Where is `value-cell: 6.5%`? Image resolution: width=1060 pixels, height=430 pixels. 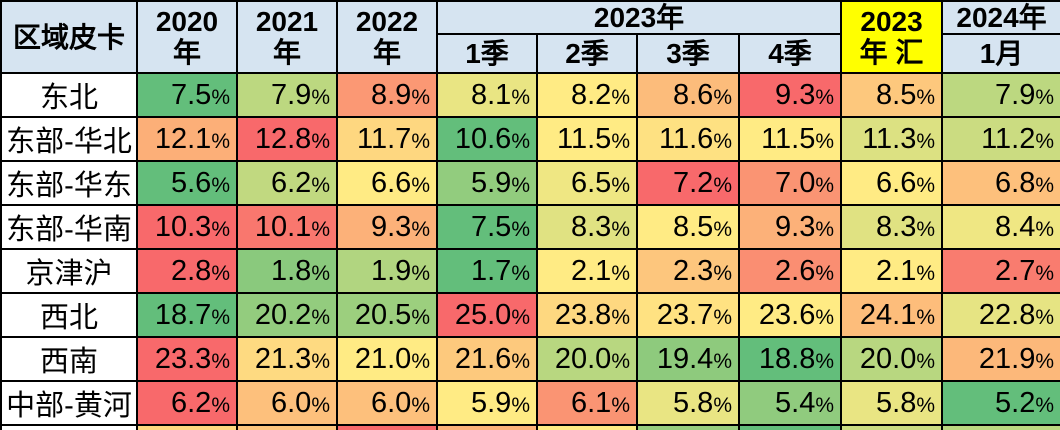 value-cell: 6.5% is located at coordinates (587, 183).